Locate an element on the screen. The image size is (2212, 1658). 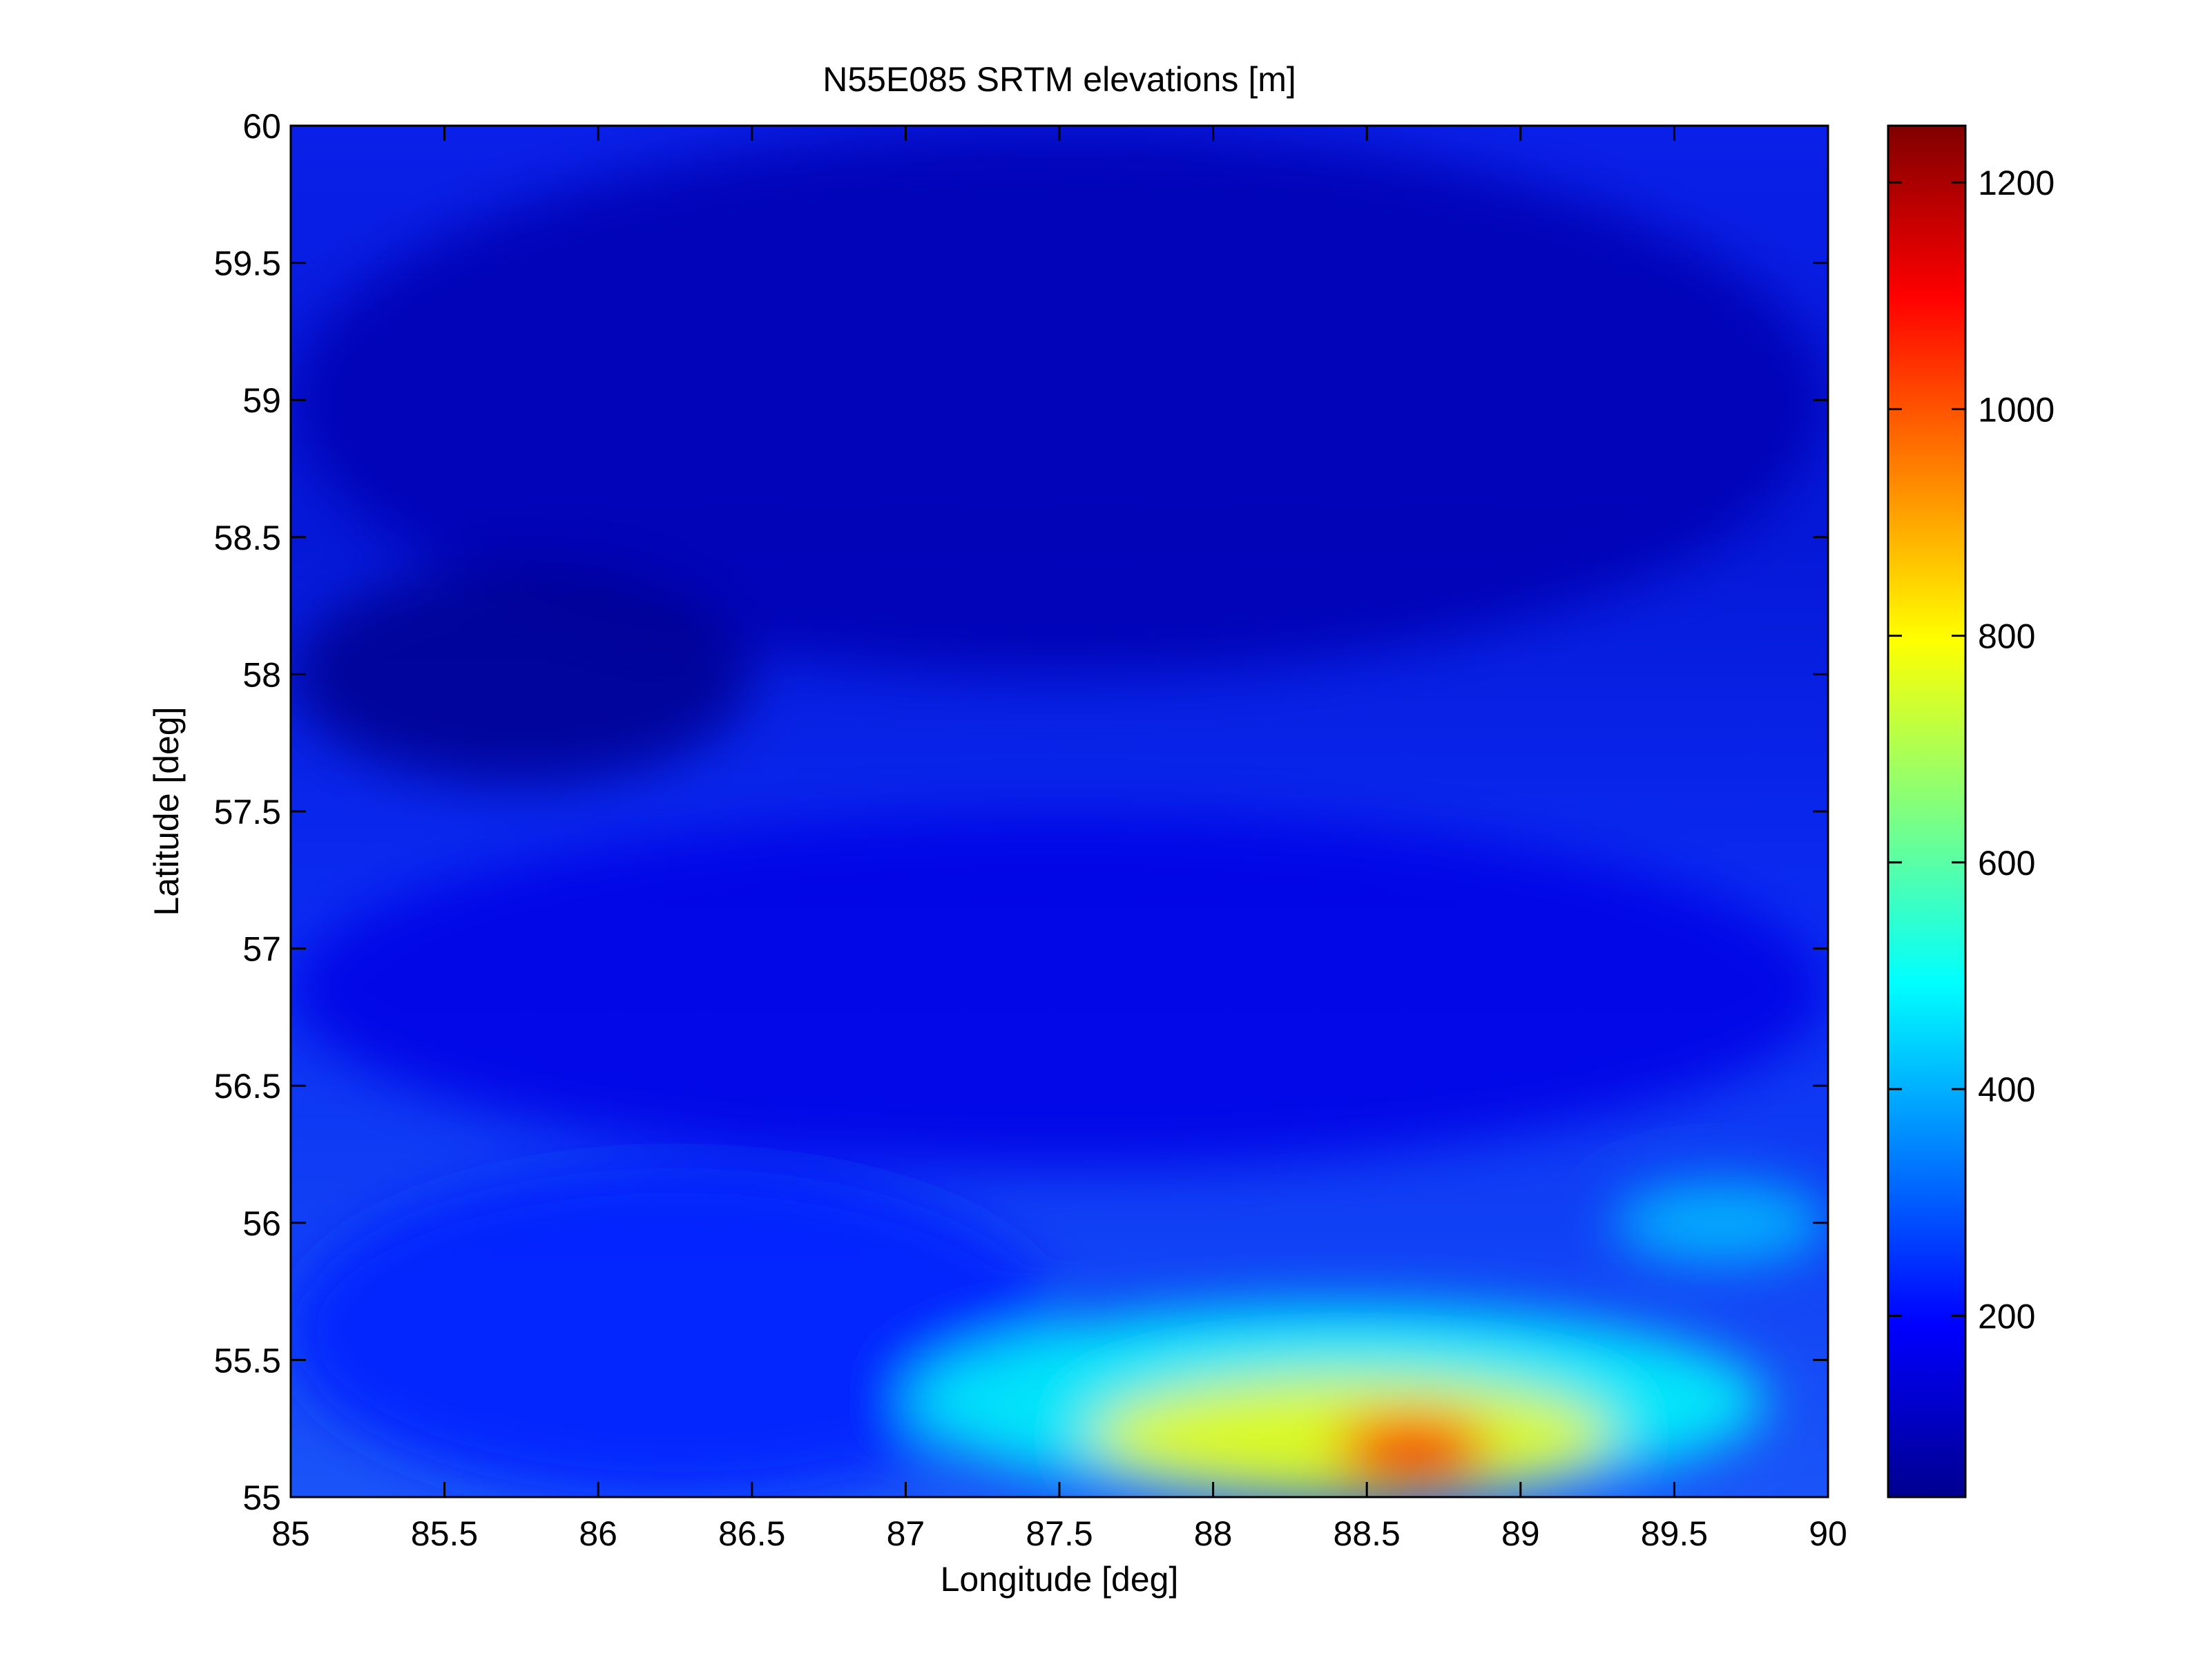
x-tick-label: 85 is located at coordinates (291, 1533).